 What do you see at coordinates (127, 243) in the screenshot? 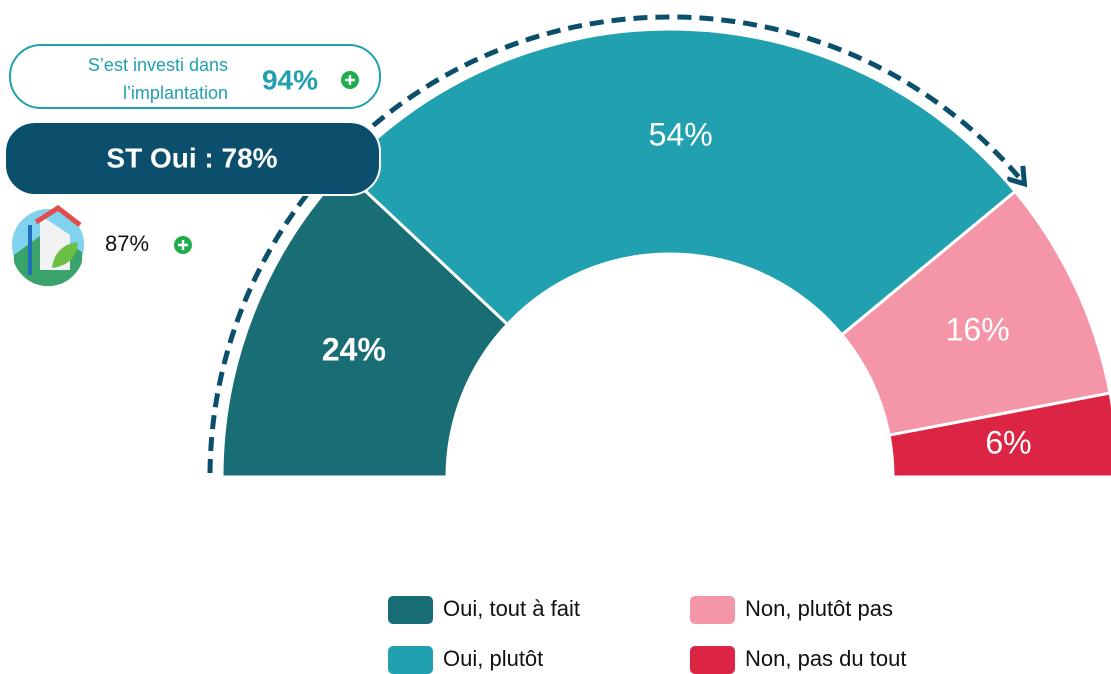
I see `icon-value: 87%` at bounding box center [127, 243].